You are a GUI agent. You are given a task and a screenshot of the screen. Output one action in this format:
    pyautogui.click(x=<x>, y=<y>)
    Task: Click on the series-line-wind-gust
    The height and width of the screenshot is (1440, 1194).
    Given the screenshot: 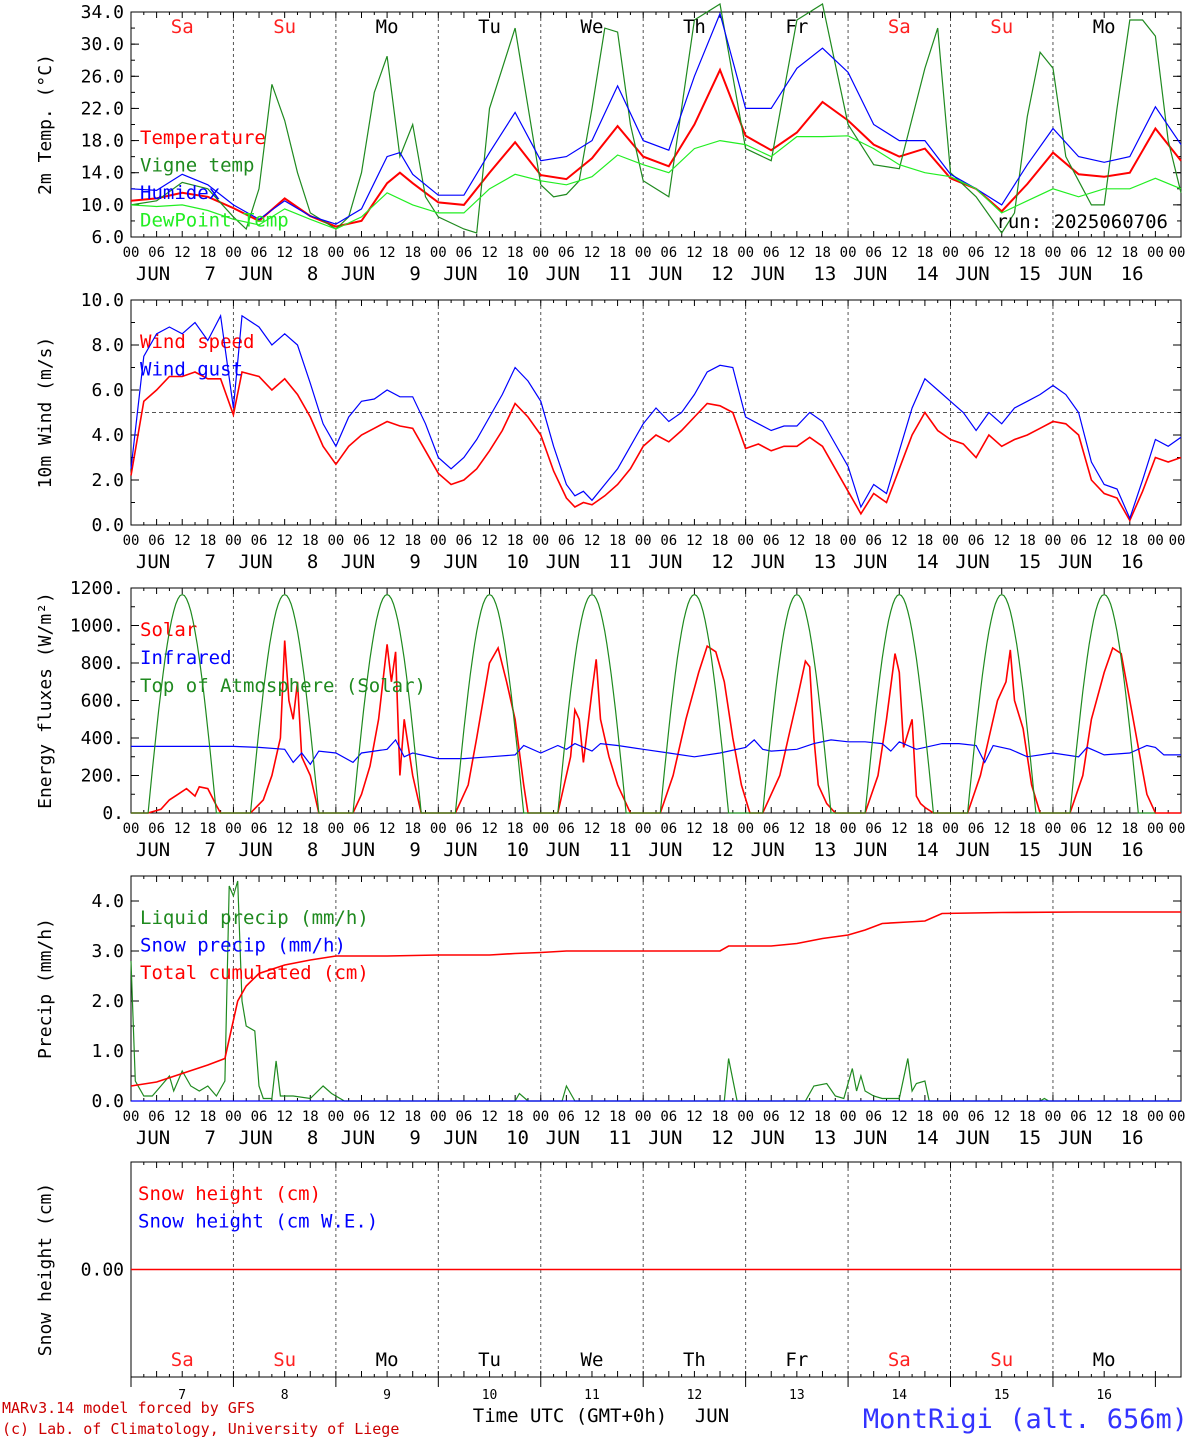 What is the action you would take?
    pyautogui.click(x=656, y=416)
    